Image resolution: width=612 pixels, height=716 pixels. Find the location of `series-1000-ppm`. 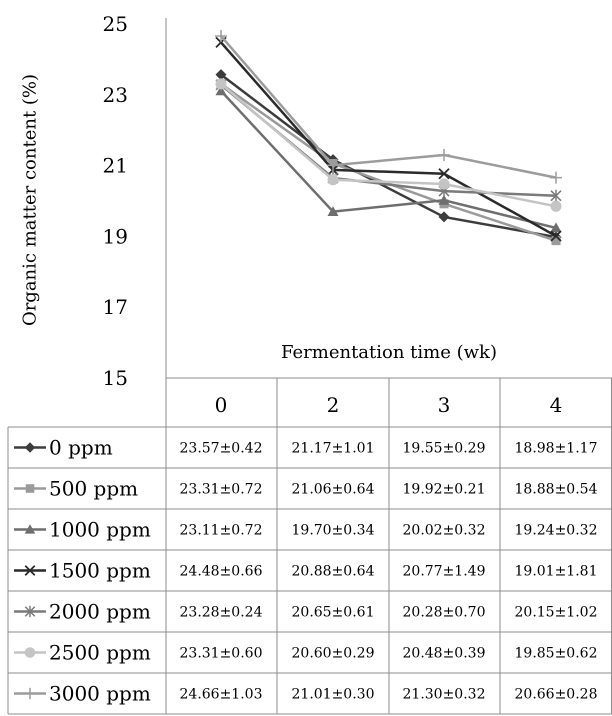

series-1000-ppm is located at coordinates (388, 159).